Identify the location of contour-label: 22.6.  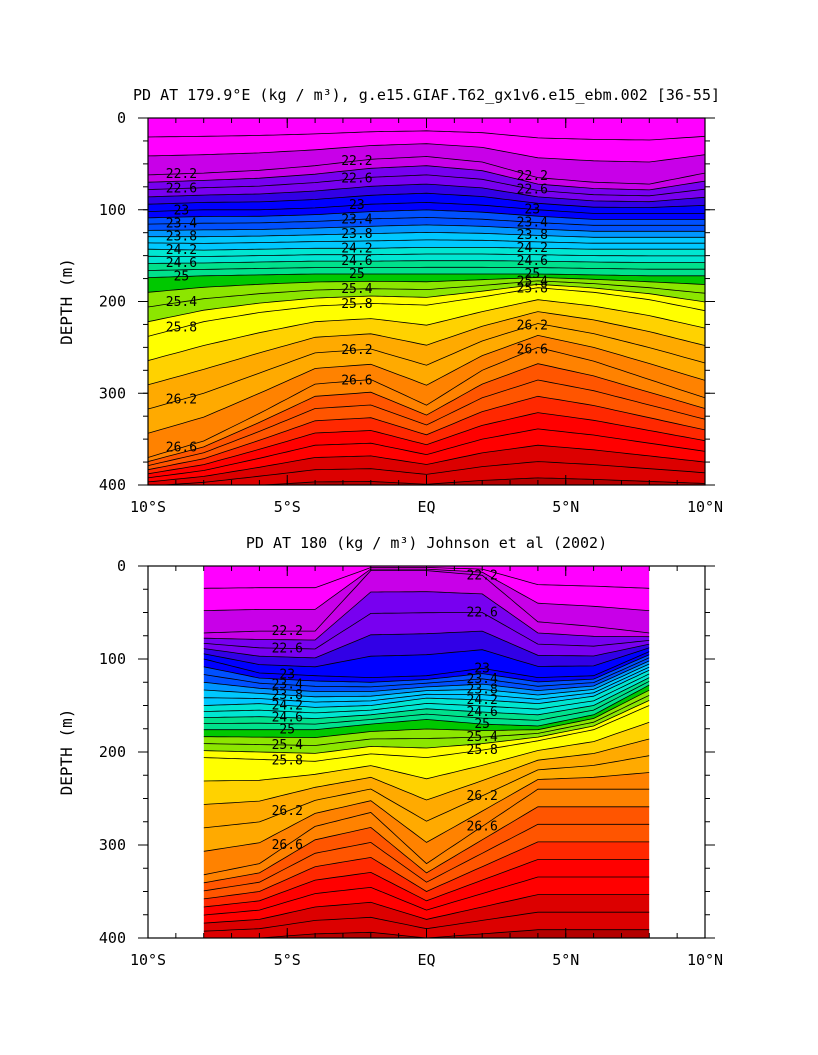
(181, 188).